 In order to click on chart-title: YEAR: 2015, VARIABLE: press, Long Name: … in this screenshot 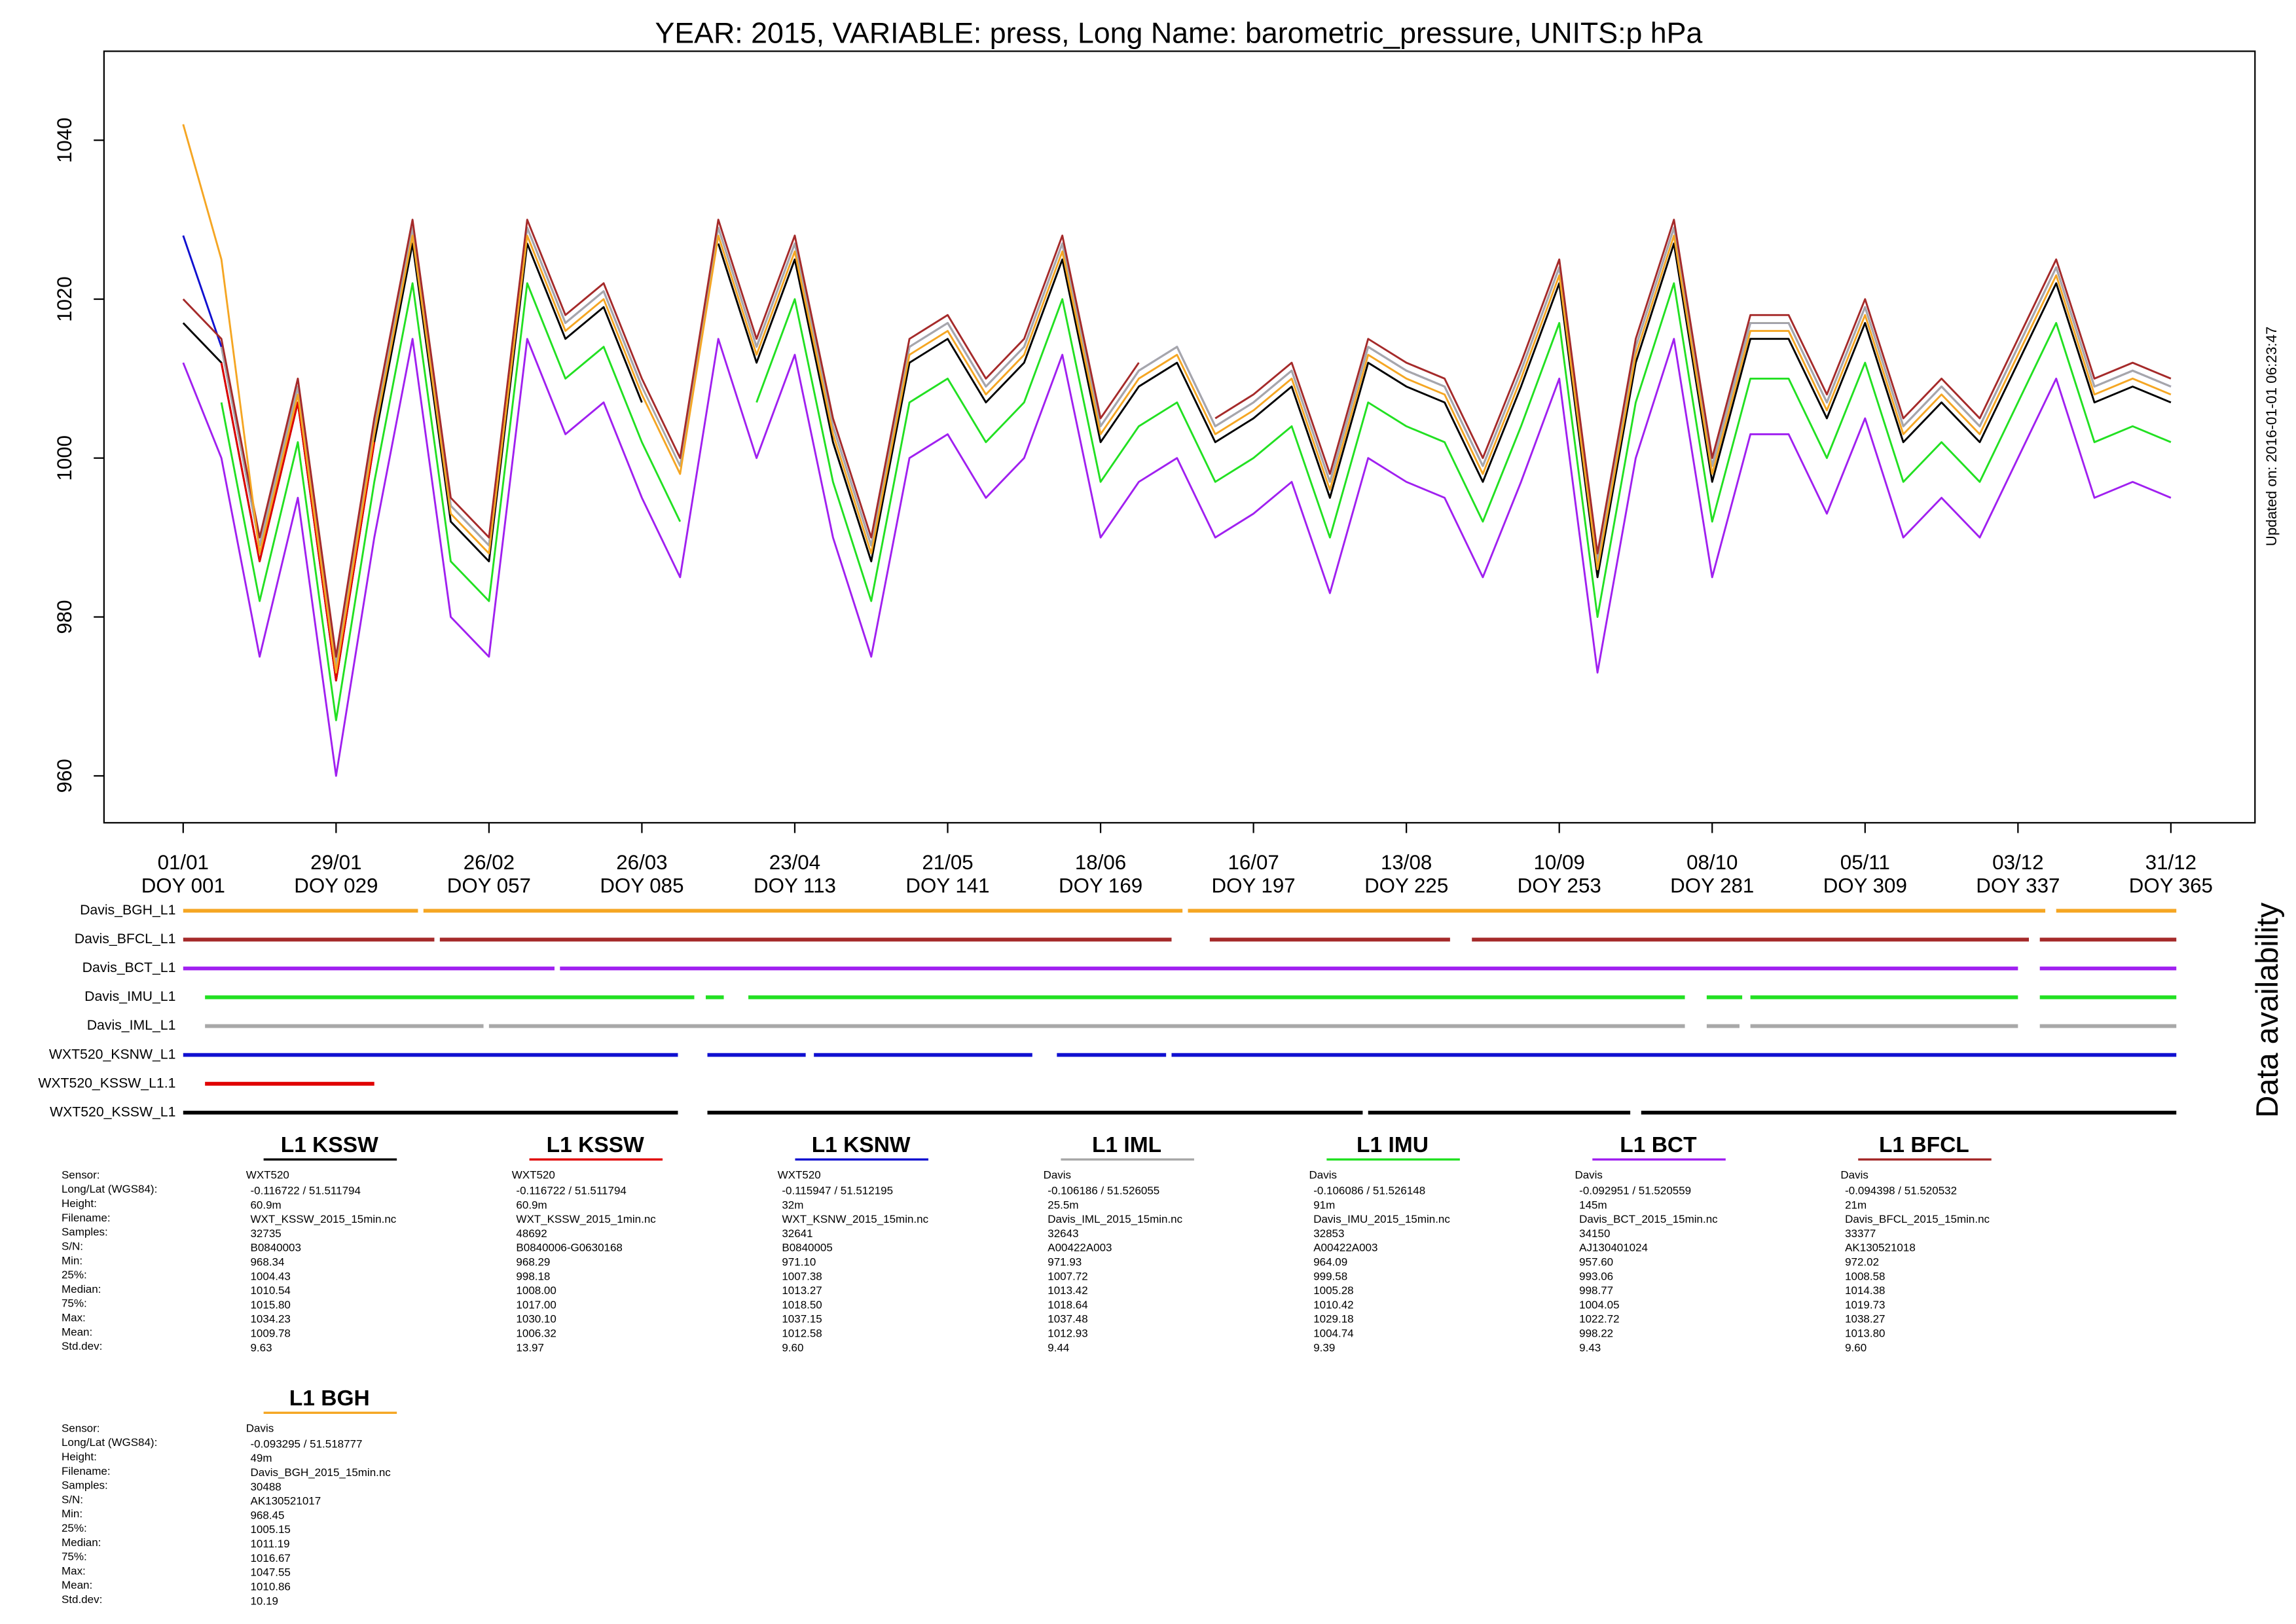, I will do `click(1179, 33)`.